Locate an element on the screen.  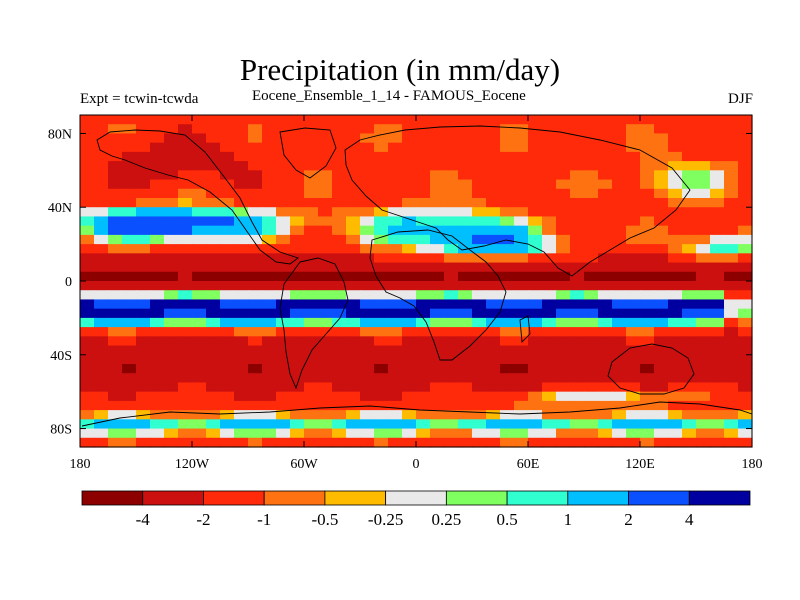
lon-tick-label: 60W is located at coordinates (304, 464).